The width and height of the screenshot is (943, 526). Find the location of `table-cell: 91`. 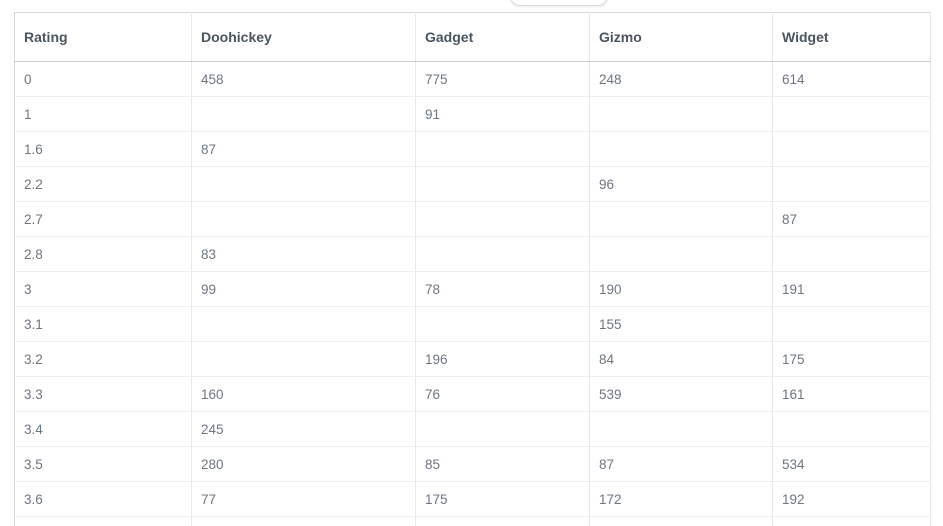

table-cell: 91 is located at coordinates (502, 114).